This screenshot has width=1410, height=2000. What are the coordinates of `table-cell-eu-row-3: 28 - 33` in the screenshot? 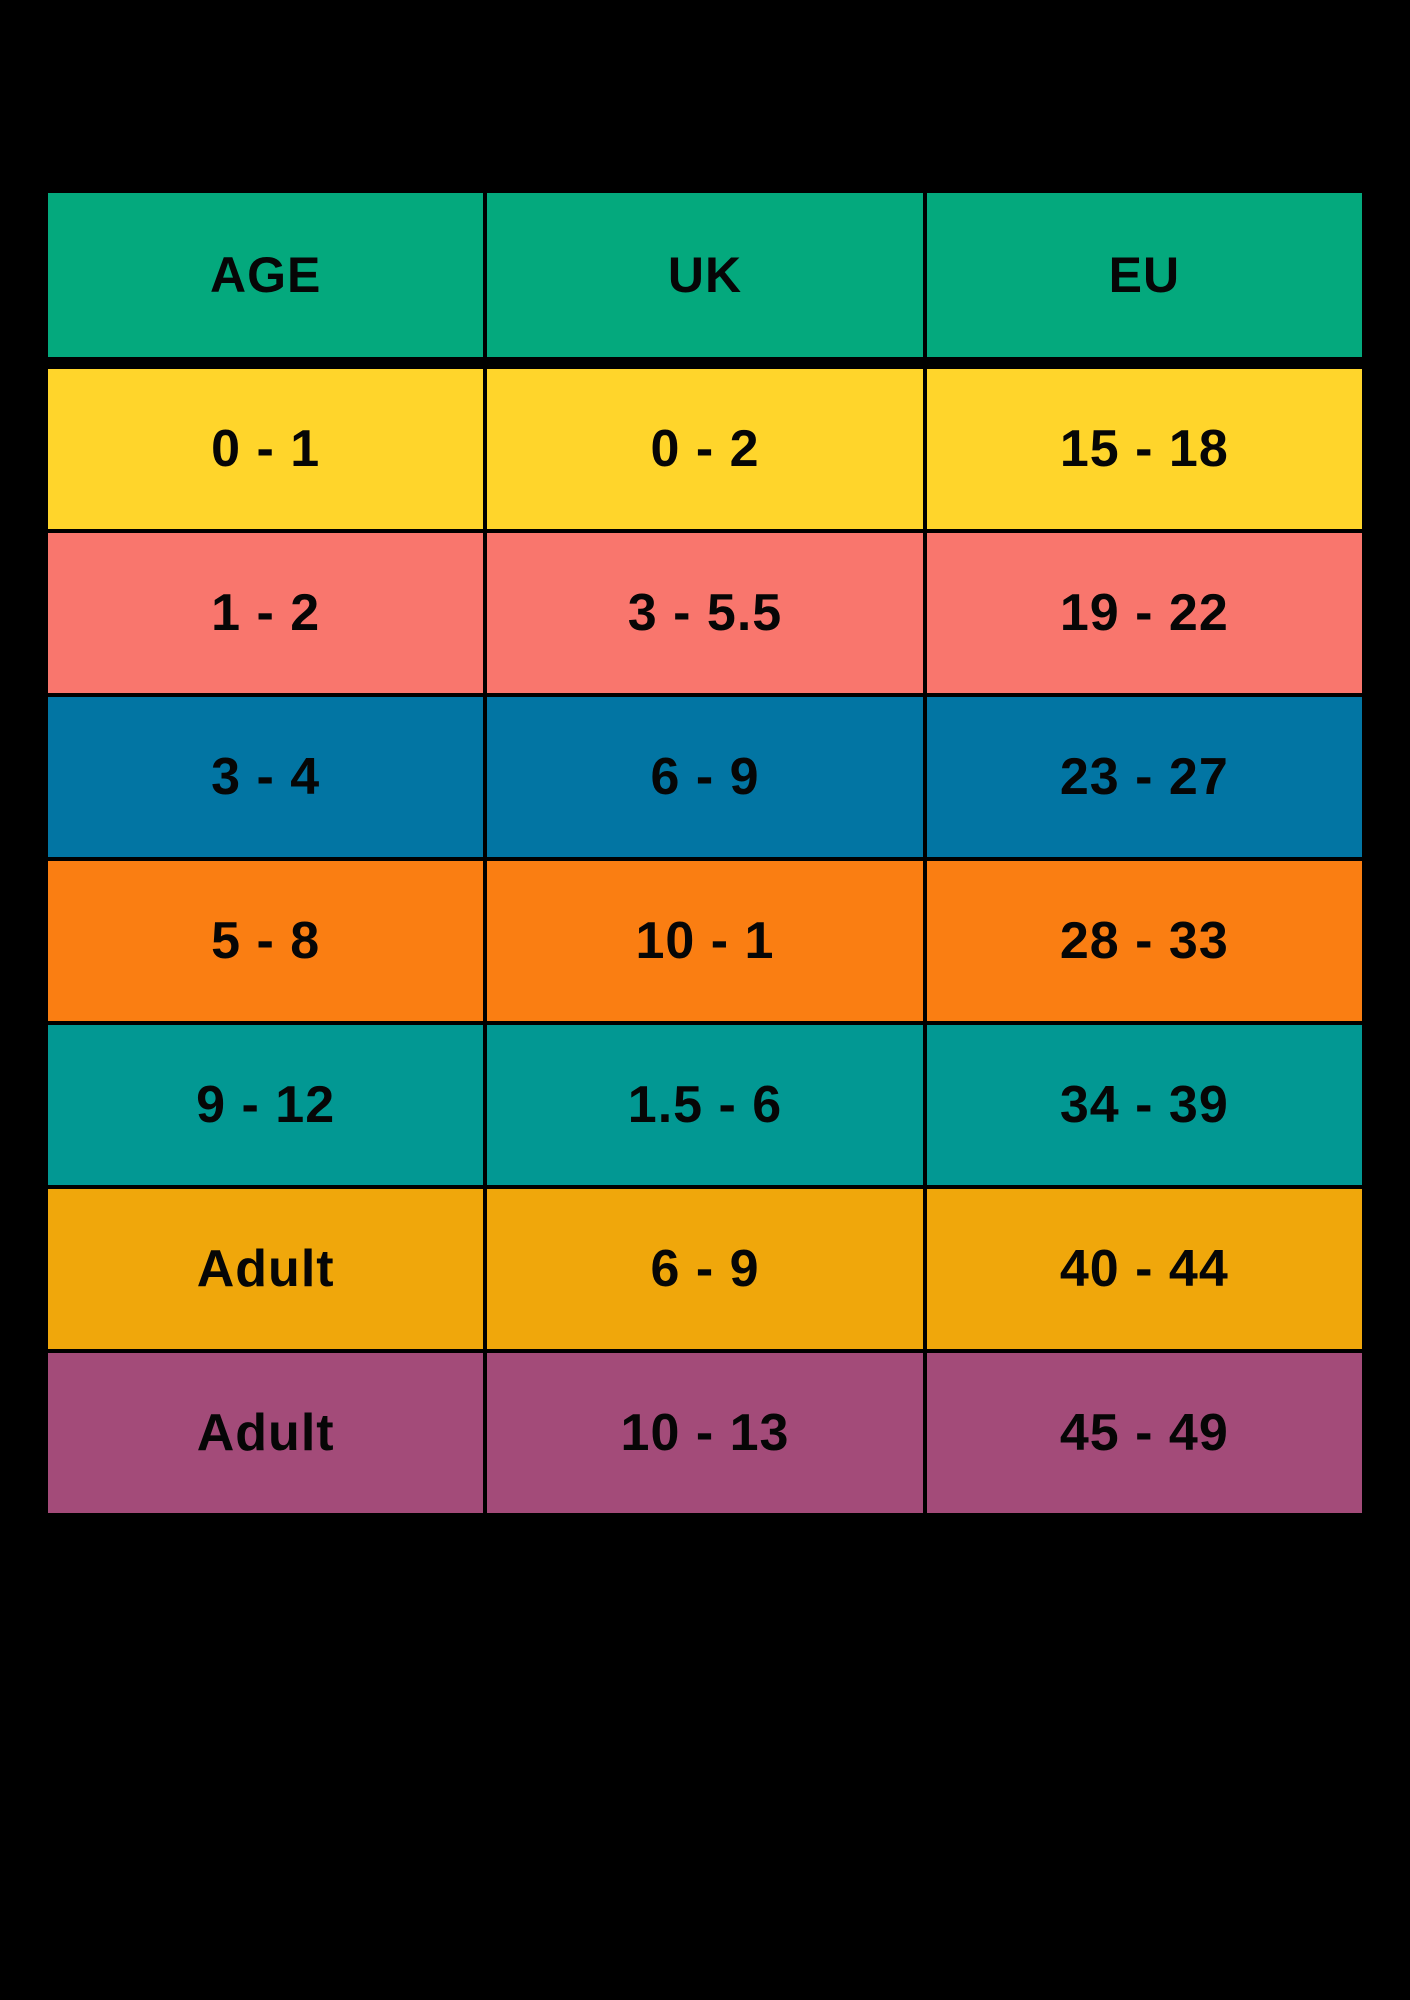 It's located at (1144, 941).